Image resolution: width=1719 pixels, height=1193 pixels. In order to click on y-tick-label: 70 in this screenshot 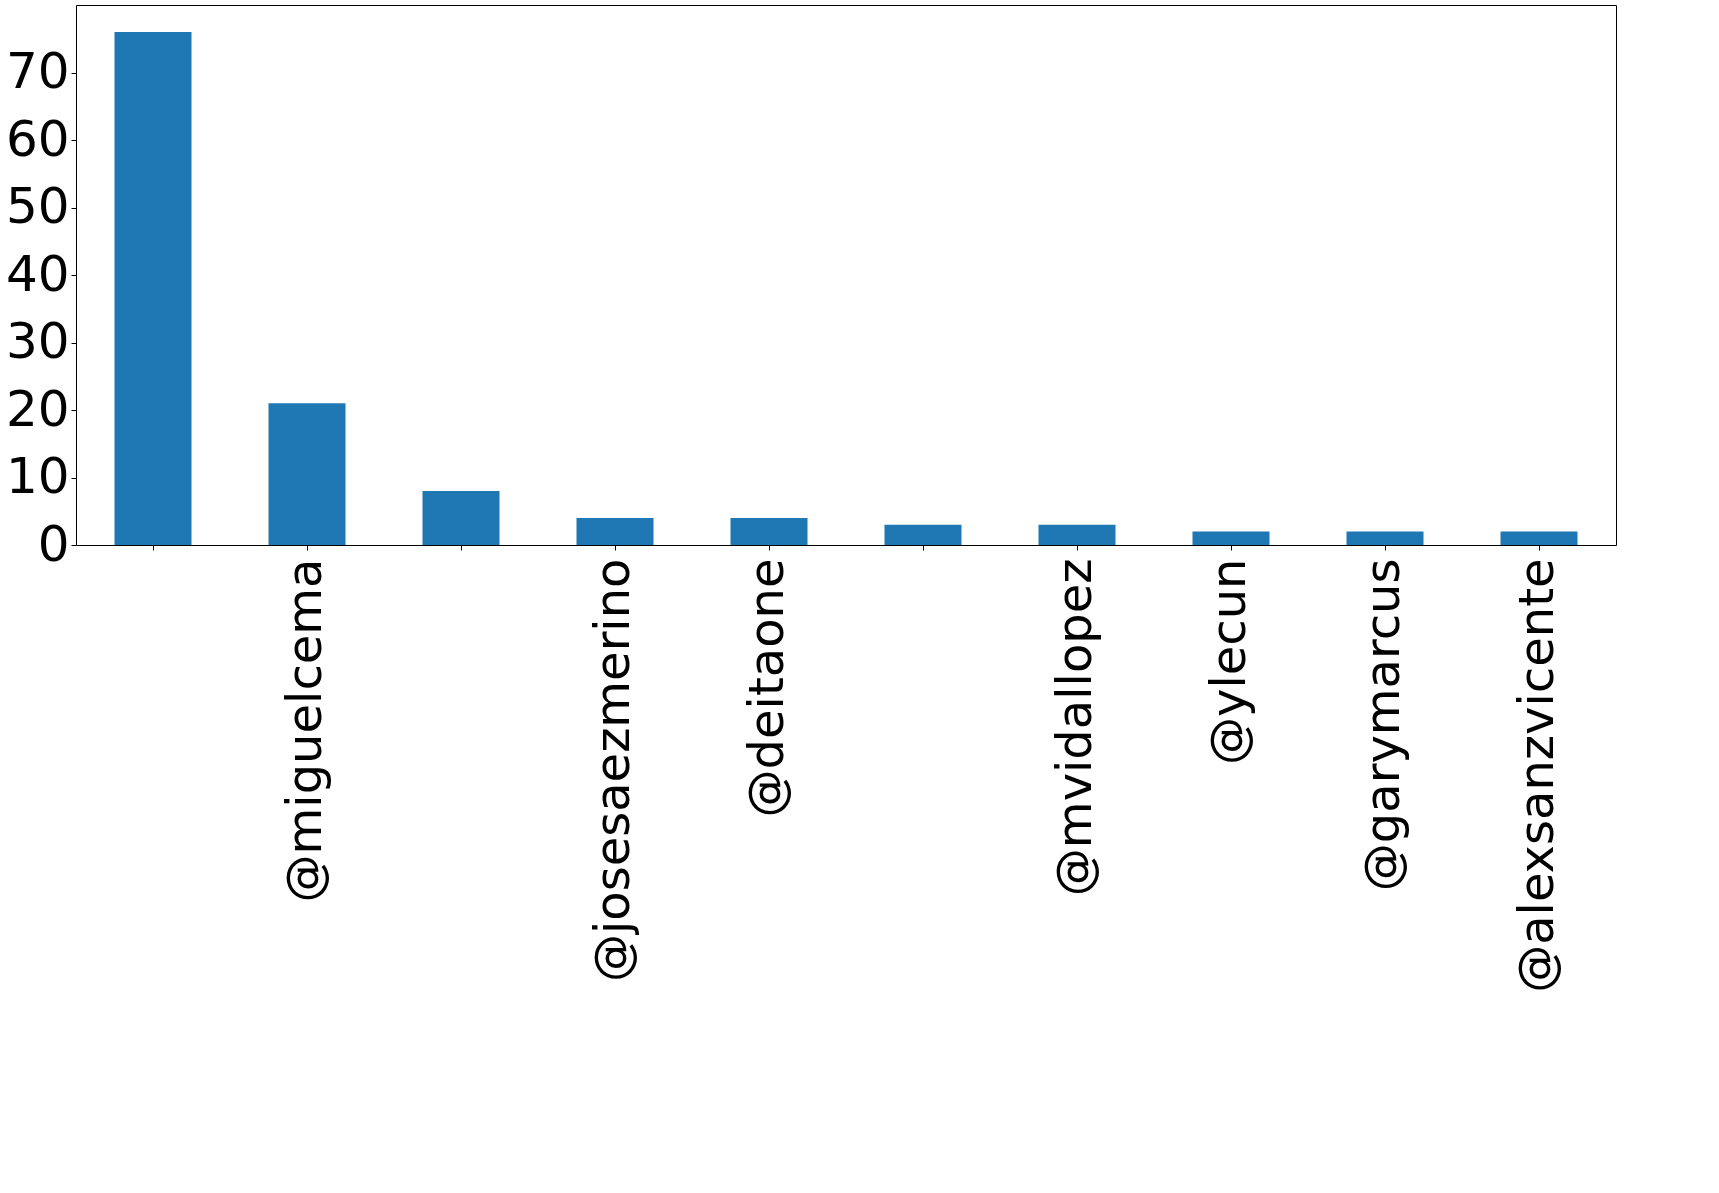, I will do `click(37, 71)`.